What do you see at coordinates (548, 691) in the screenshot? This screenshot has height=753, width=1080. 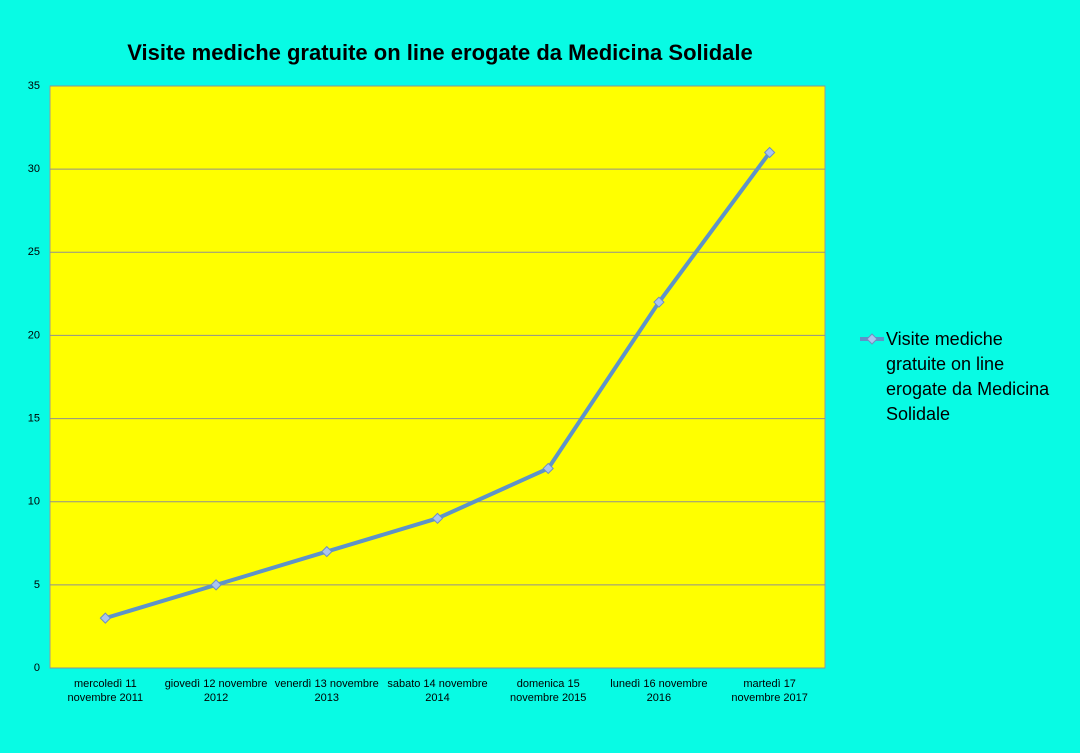 I see `x-tick-label: domenica 15 novembre 2015` at bounding box center [548, 691].